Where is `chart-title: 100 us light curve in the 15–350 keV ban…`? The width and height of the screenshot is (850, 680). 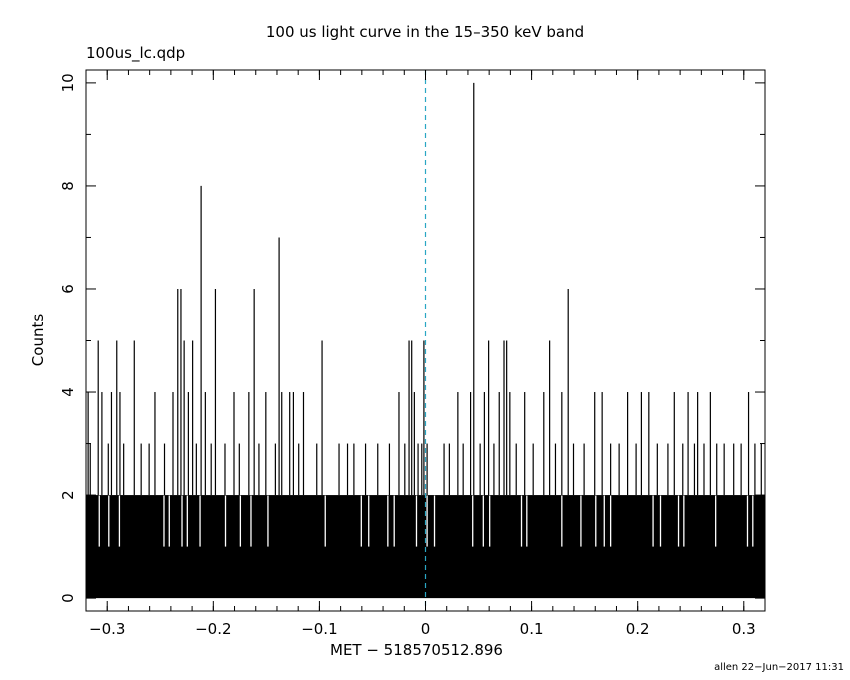 chart-title: 100 us light curve in the 15–350 keV ban… is located at coordinates (425, 32).